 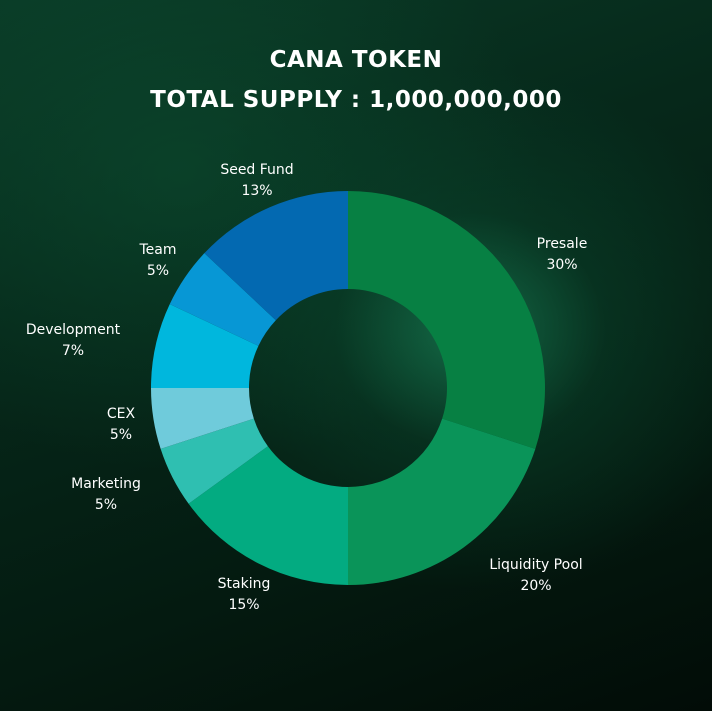 I want to click on chart-subtitle: TOTAL SUPPLY : 1,000,000,000, so click(x=356, y=100).